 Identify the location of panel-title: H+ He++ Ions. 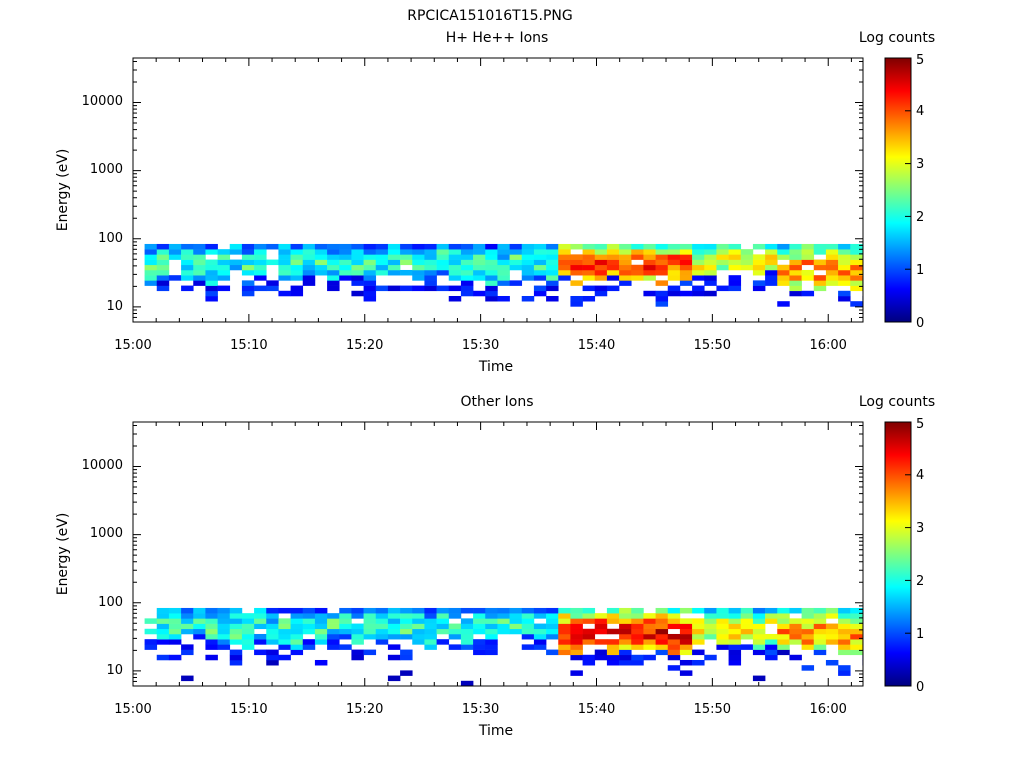
(497, 38).